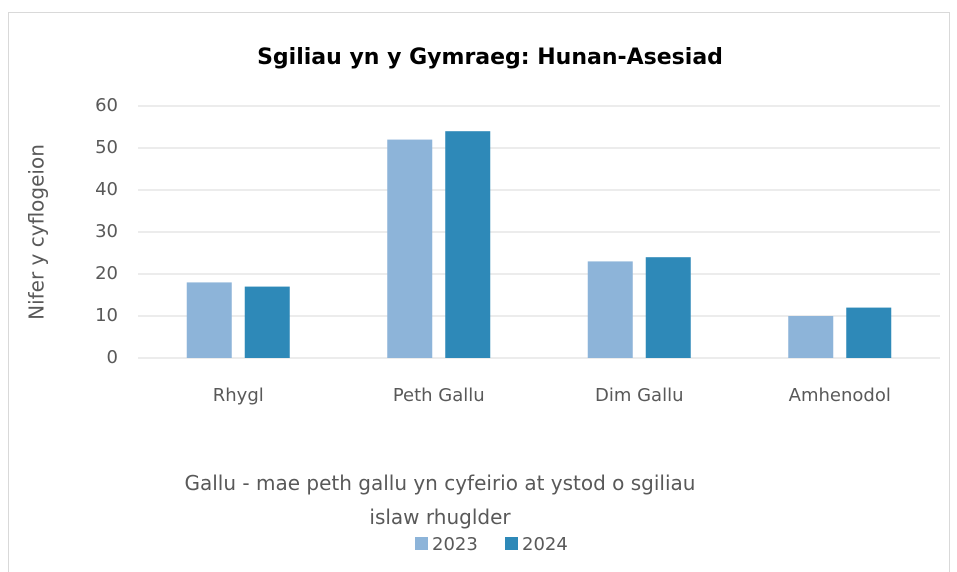 The width and height of the screenshot is (957, 572). I want to click on x-tick-label: Amhenodol, so click(840, 395).